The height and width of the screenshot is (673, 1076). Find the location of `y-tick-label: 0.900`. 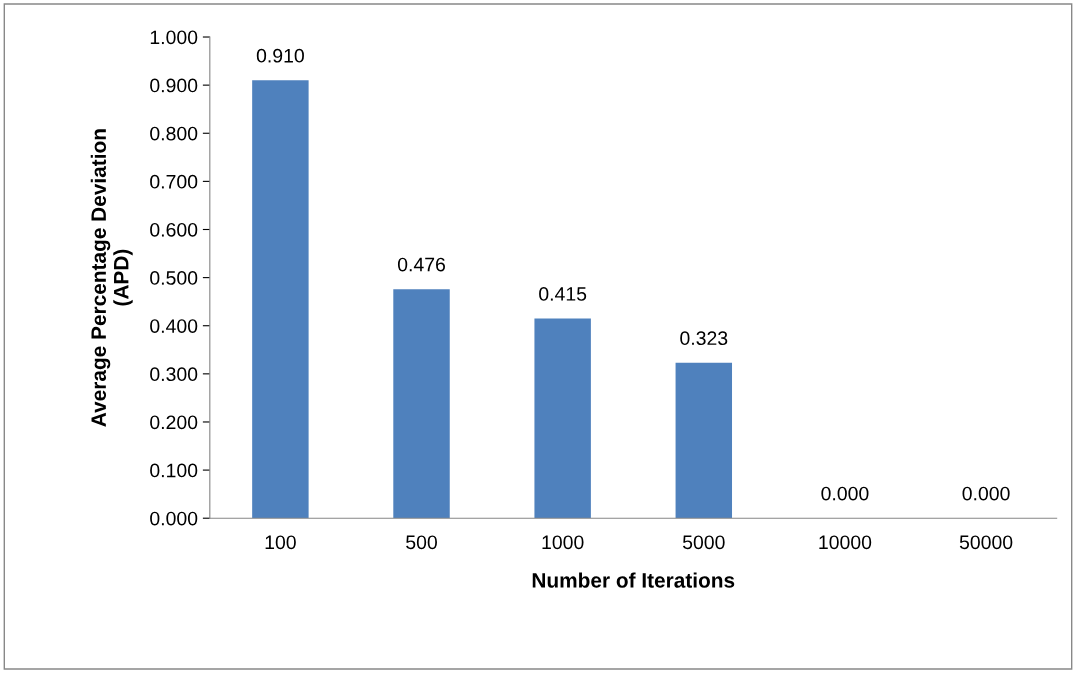

y-tick-label: 0.900 is located at coordinates (174, 85).